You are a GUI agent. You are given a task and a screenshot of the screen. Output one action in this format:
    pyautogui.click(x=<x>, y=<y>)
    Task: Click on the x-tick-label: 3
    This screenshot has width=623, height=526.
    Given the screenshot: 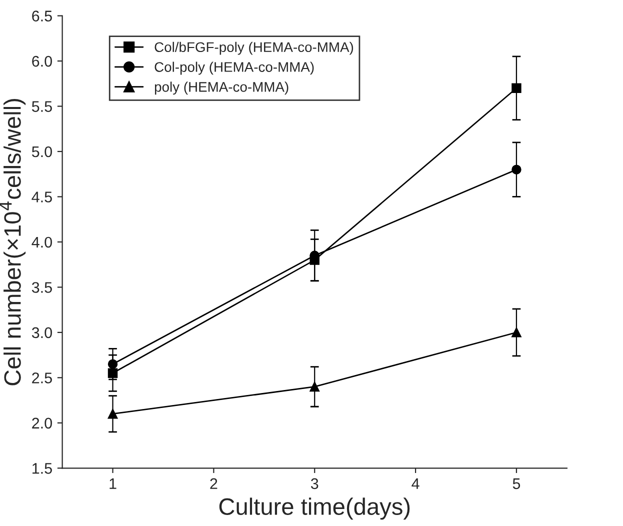 What is the action you would take?
    pyautogui.click(x=314, y=484)
    